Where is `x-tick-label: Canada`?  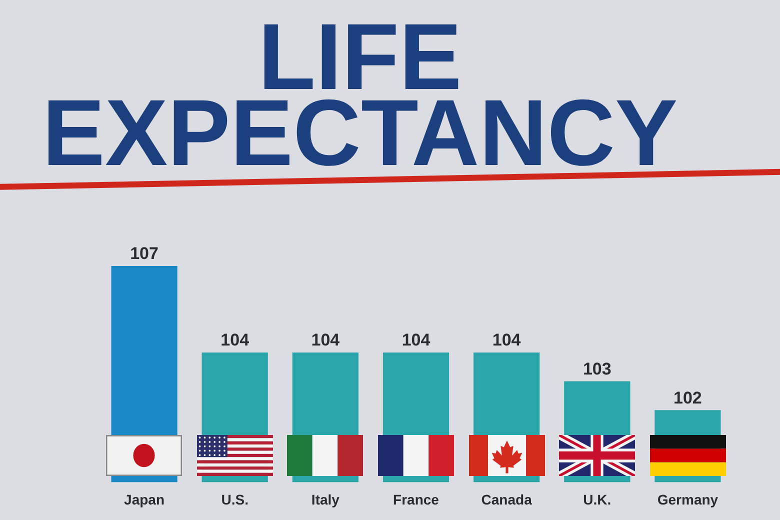
x-tick-label: Canada is located at coordinates (506, 499).